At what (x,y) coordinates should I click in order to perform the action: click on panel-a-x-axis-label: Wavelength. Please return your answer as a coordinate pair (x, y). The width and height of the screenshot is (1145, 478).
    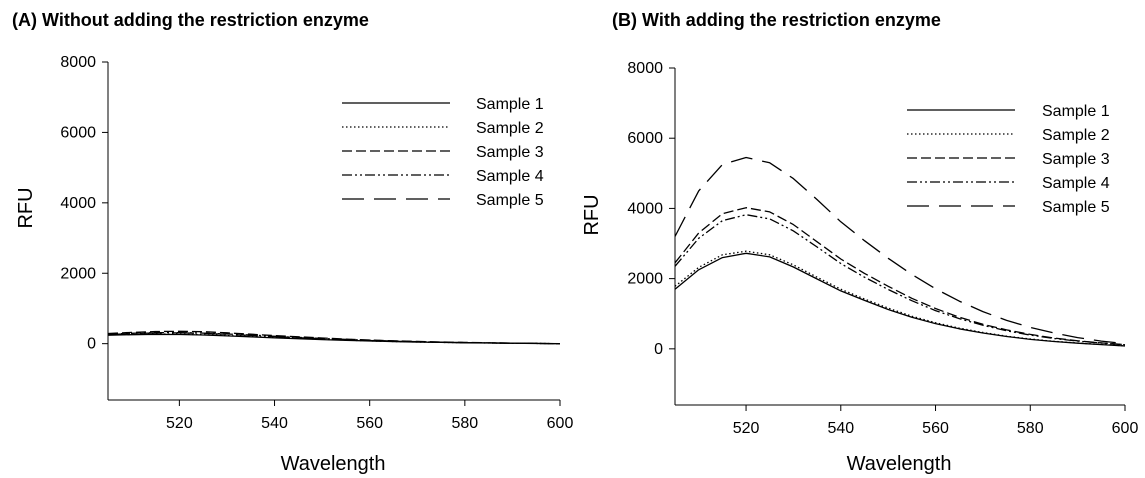
    Looking at the image, I should click on (333, 464).